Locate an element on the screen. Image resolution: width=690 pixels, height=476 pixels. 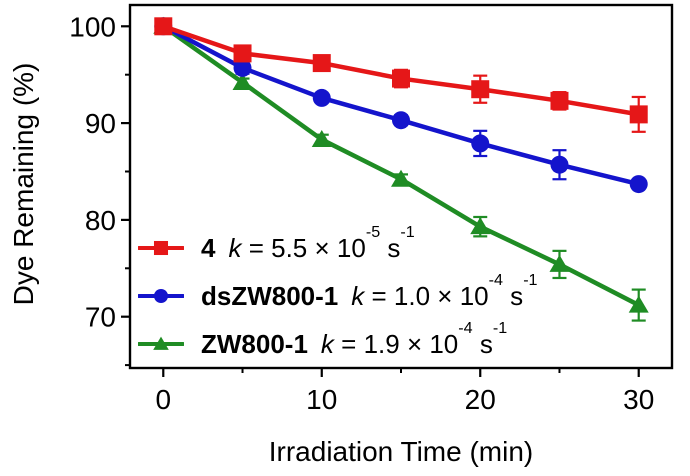
red-square-line-icon is located at coordinates (161, 248).